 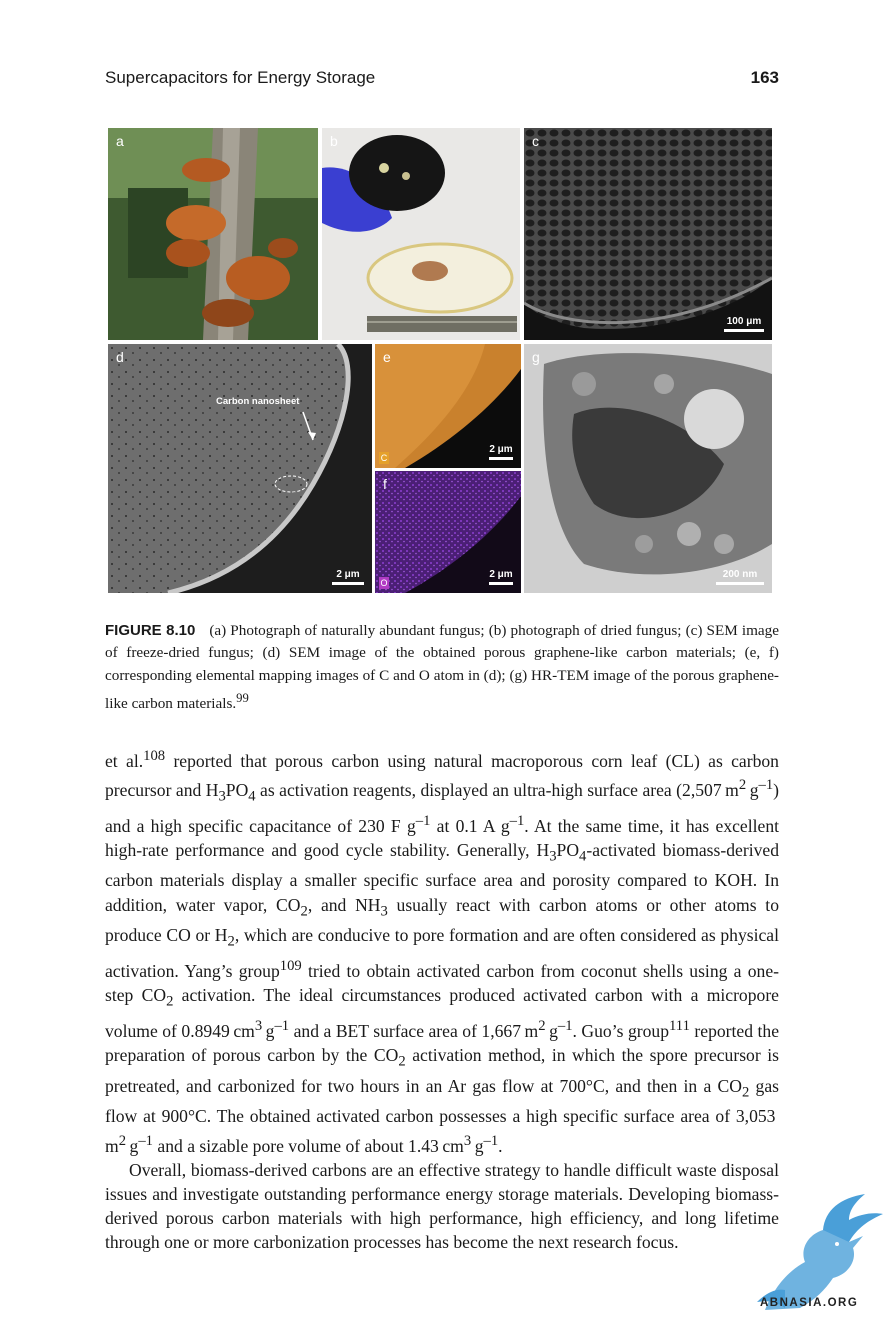 I want to click on scale-bar-d: 2 μm, so click(x=348, y=577).